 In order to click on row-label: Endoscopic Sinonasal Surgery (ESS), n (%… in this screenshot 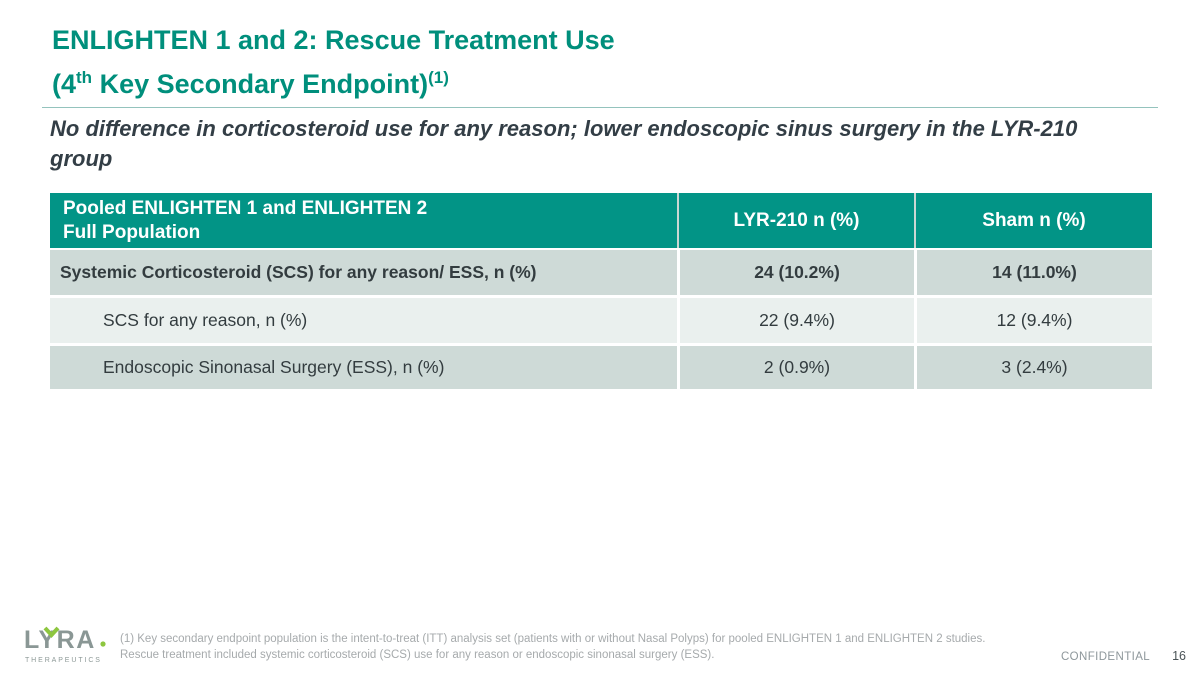, I will do `click(274, 367)`.